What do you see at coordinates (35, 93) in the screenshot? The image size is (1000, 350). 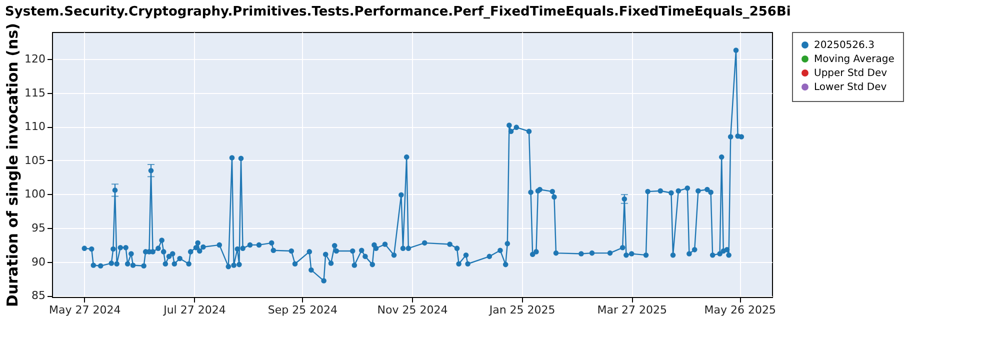 I see `y-tick-label: 115` at bounding box center [35, 93].